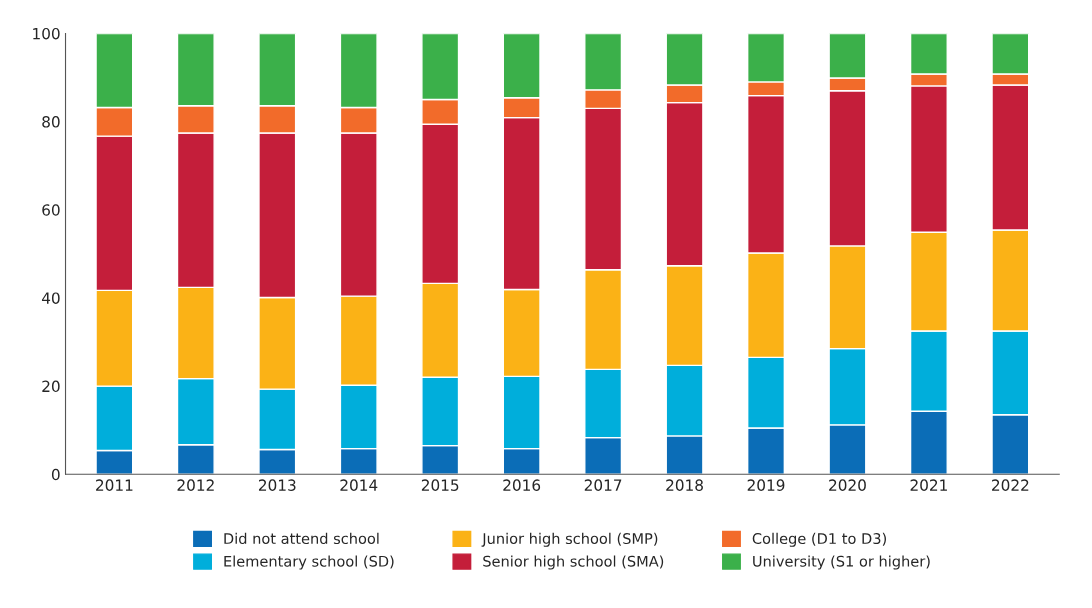 The image size is (1092, 608). What do you see at coordinates (309, 562) in the screenshot?
I see `legend-label: Elementary school (SD)` at bounding box center [309, 562].